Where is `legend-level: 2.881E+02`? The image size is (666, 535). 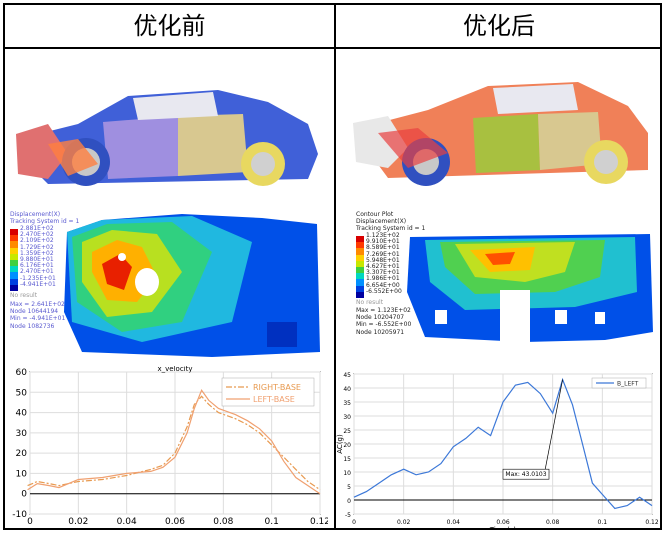 legend-level: 2.881E+02 is located at coordinates (37, 228).